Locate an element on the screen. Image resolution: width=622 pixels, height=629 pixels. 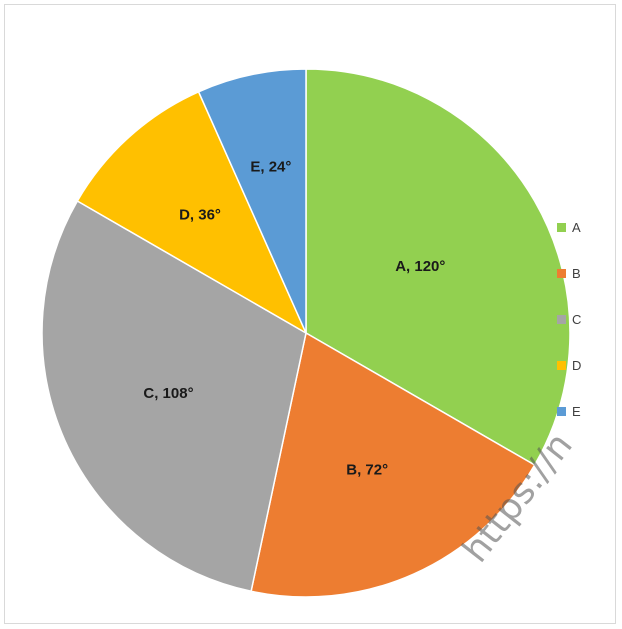
legend-swatch-c is located at coordinates (561, 319).